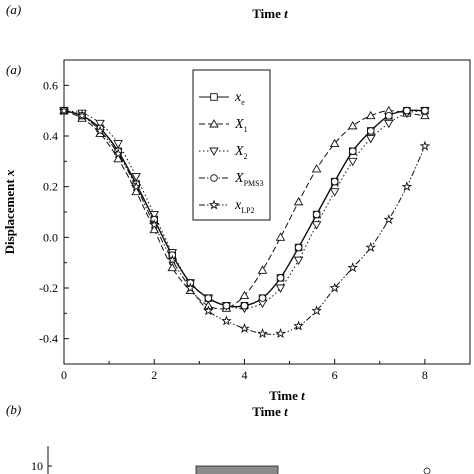 This screenshot has height=474, width=474. I want to click on x-axis-title: Time t, so click(287, 395).